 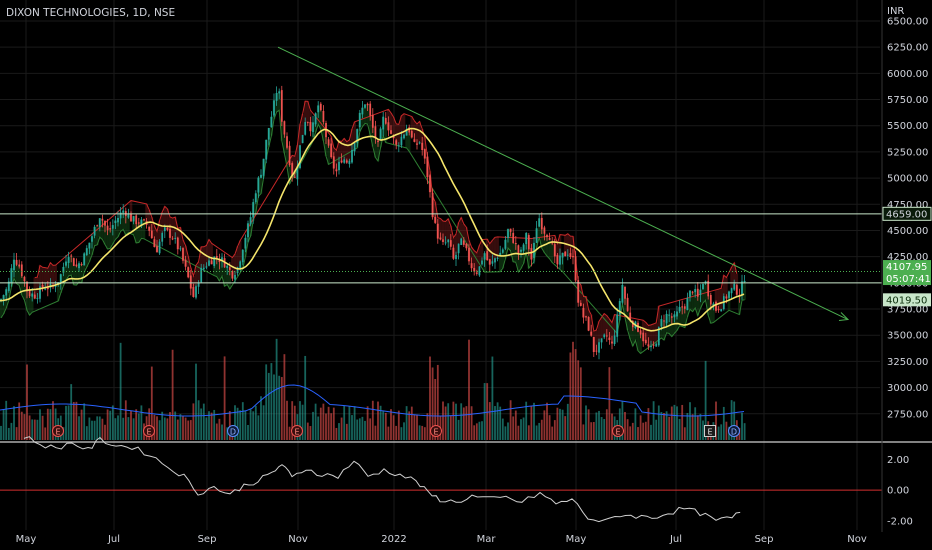 What do you see at coordinates (373, 389) in the screenshot?
I see `volume-pane` at bounding box center [373, 389].